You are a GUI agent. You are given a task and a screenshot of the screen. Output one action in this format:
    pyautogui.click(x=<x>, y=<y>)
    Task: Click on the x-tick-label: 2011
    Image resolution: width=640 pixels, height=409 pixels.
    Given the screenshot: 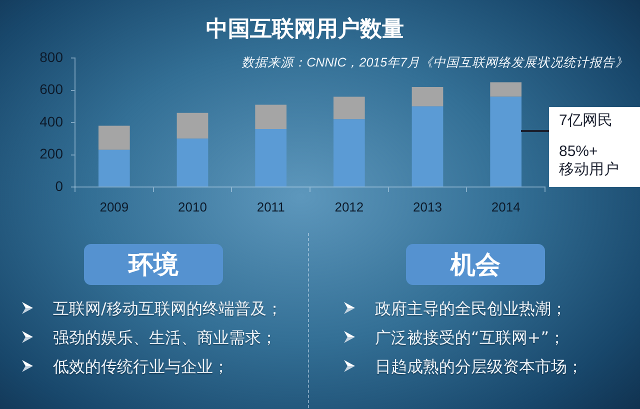 What is the action you would take?
    pyautogui.click(x=270, y=206)
    